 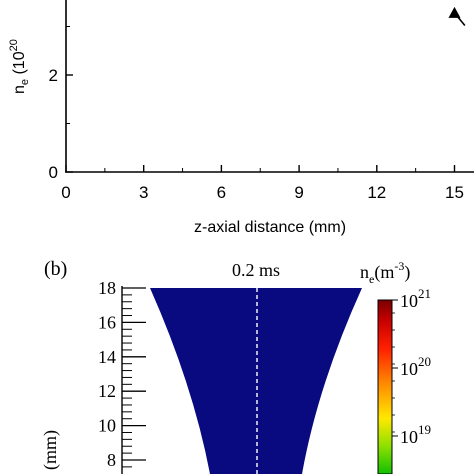 What do you see at coordinates (298, 192) in the screenshot?
I see `x-tick-label: 9` at bounding box center [298, 192].